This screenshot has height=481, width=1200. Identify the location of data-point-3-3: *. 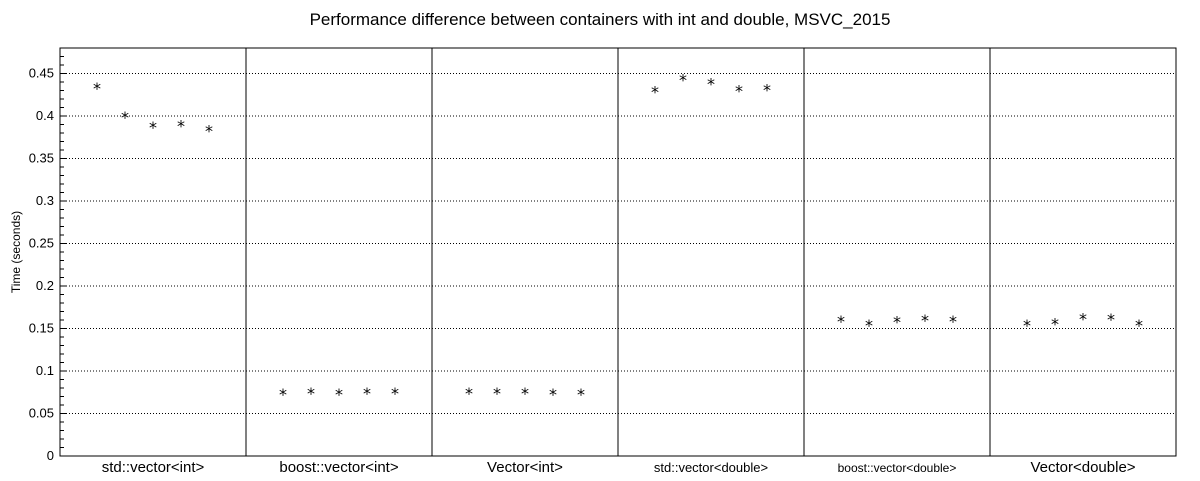
(739, 91).